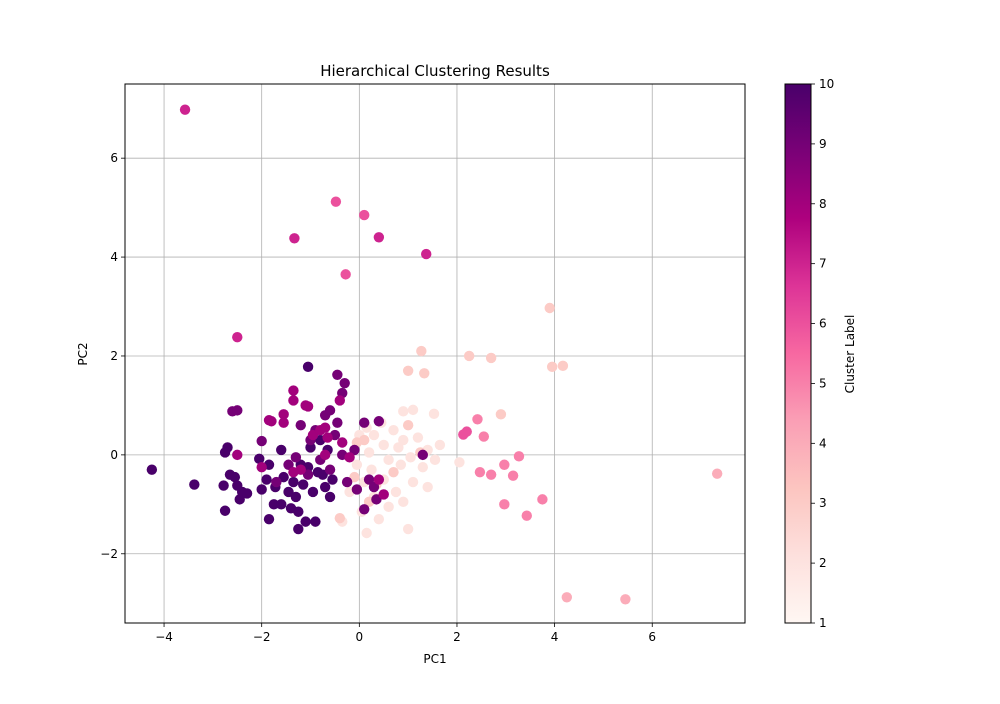  I want to click on colorbar-tick-label: 8, so click(823, 204).